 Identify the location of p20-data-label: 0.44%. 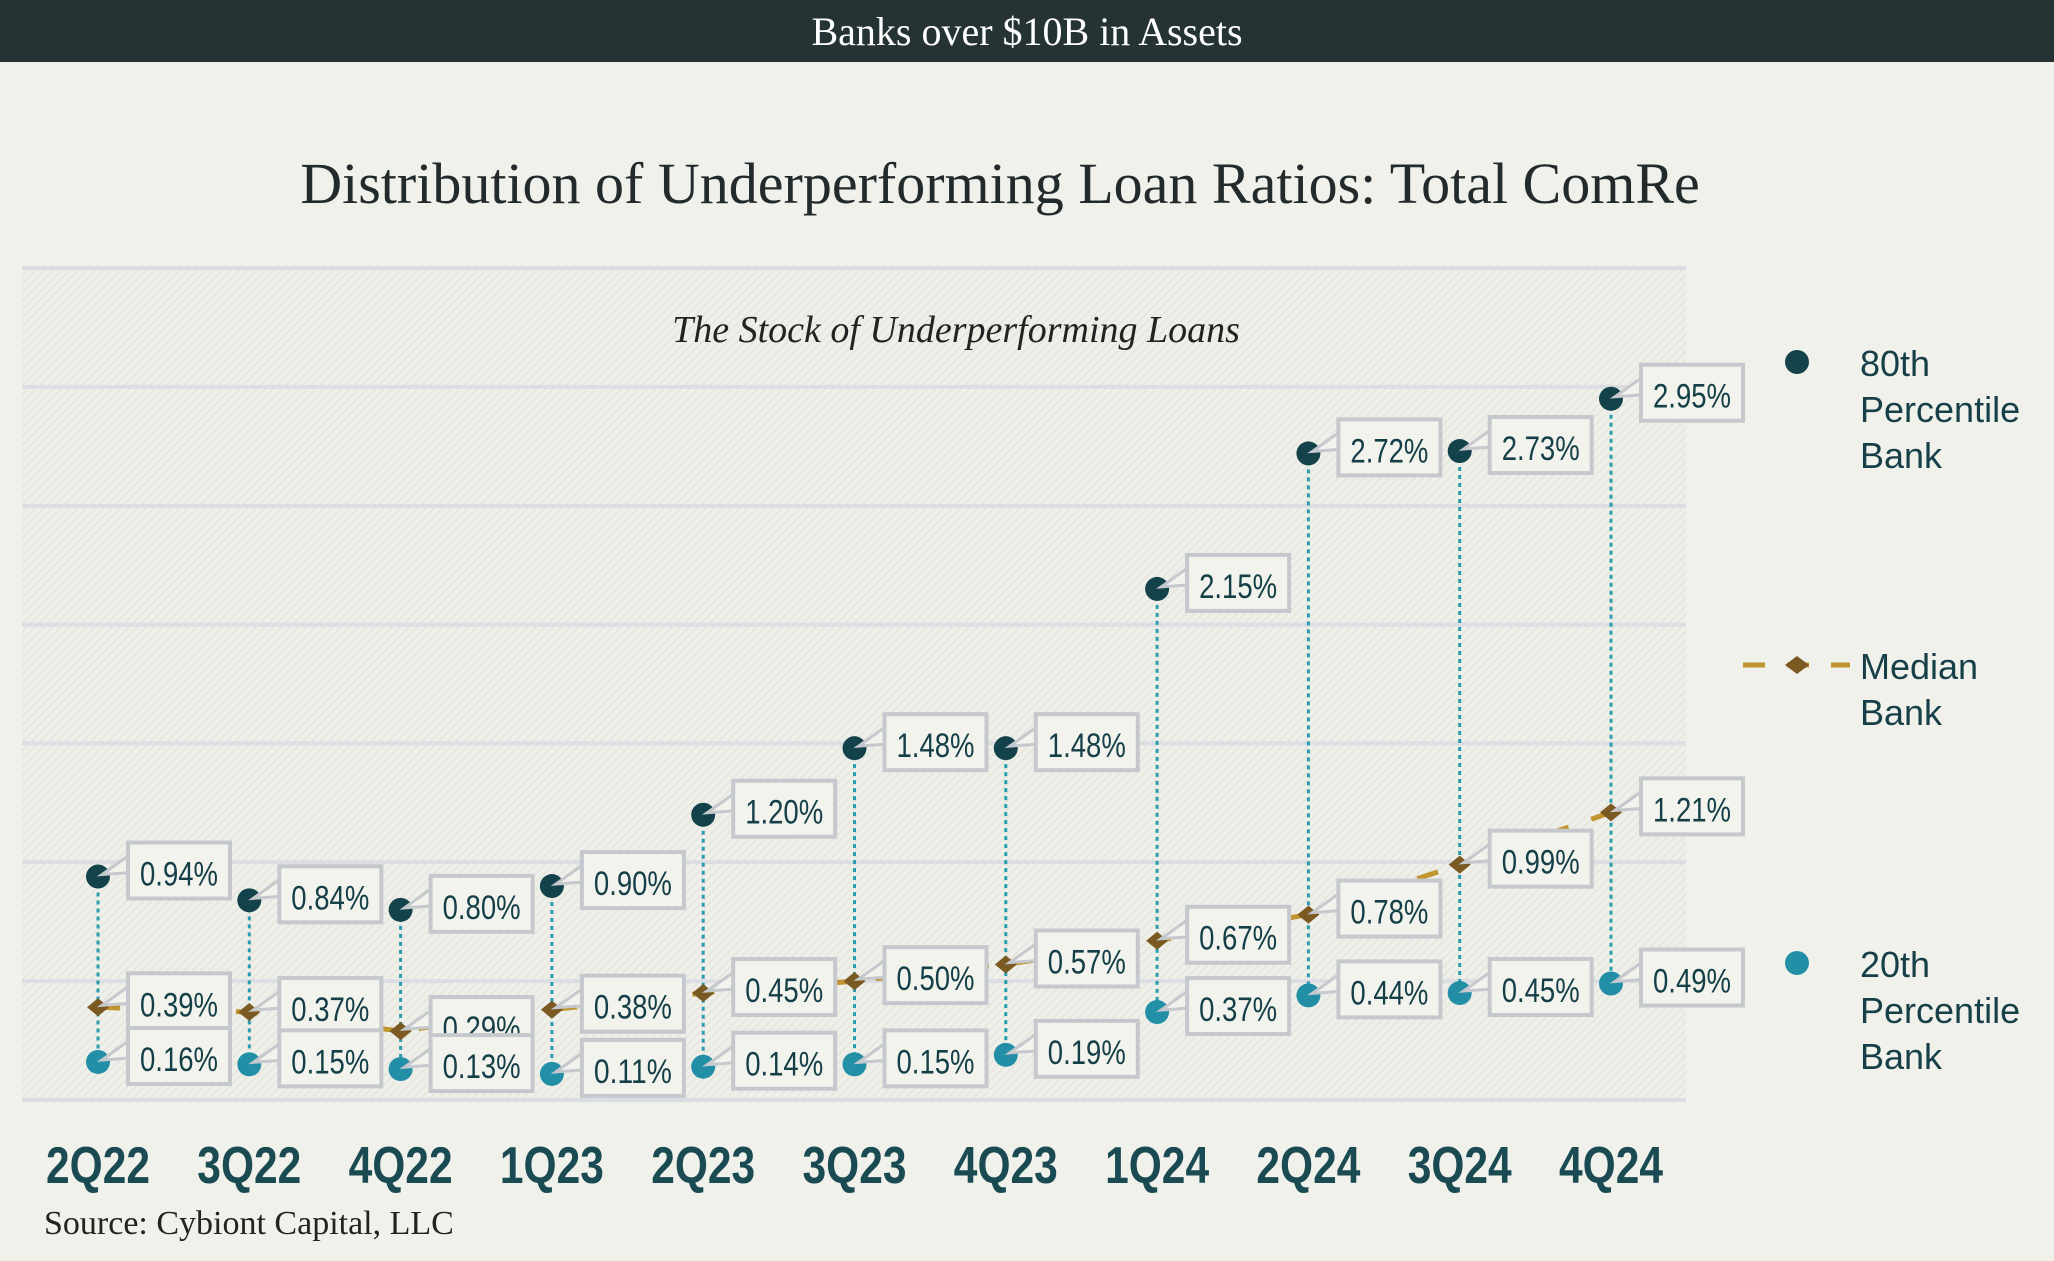
(1375, 989).